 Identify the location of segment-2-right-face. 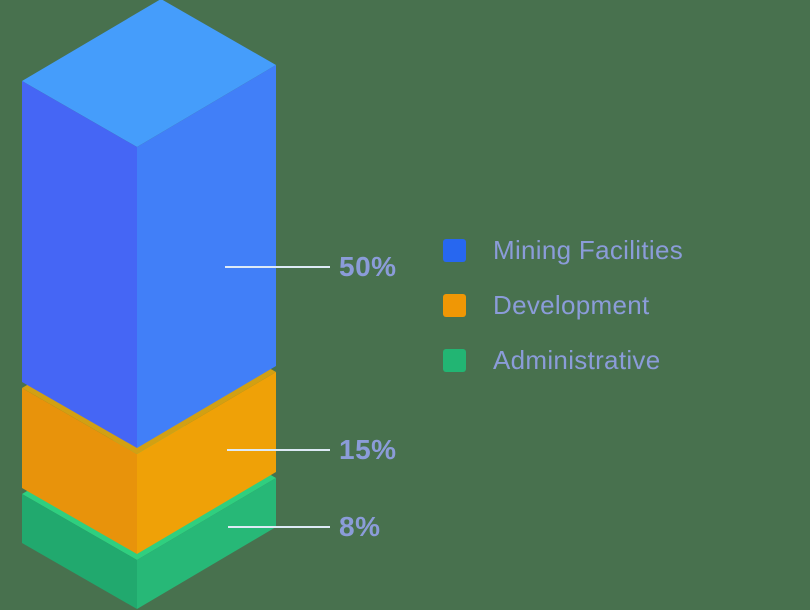
(206, 543).